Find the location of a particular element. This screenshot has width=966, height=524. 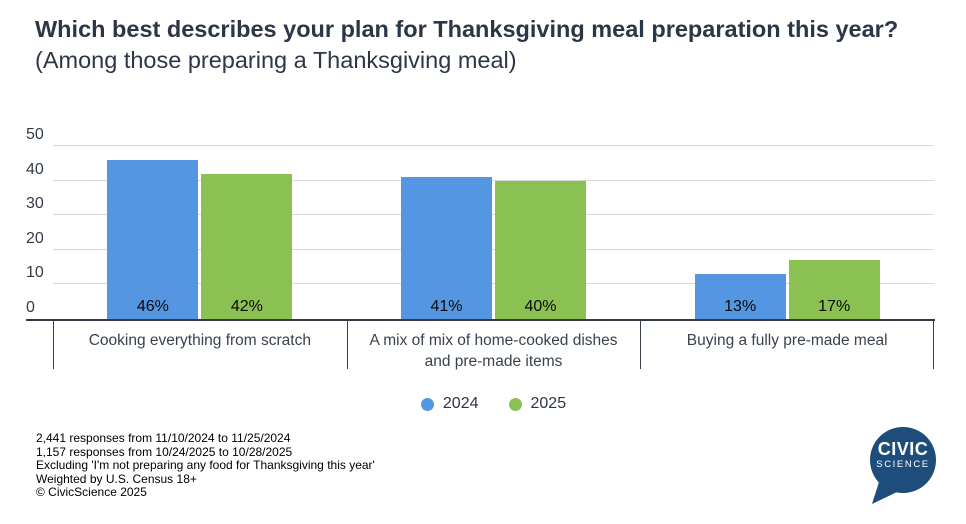

bar-value-label: 42% is located at coordinates (246, 306).